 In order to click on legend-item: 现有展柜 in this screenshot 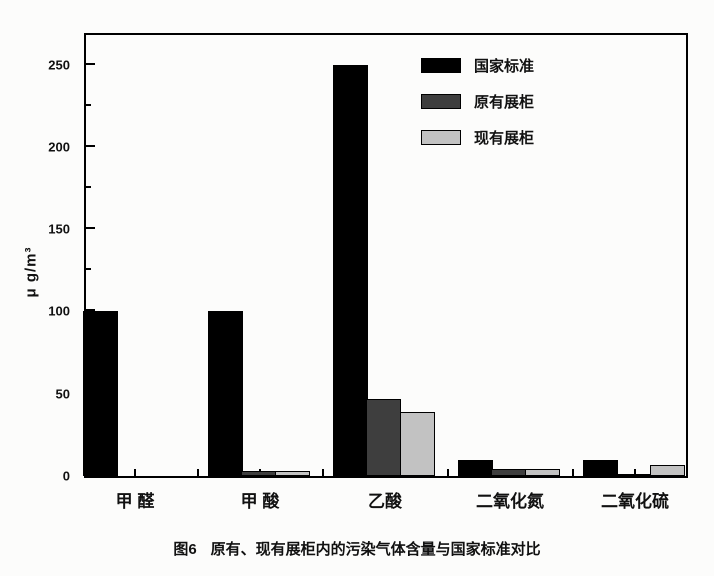, I will do `click(477, 137)`.